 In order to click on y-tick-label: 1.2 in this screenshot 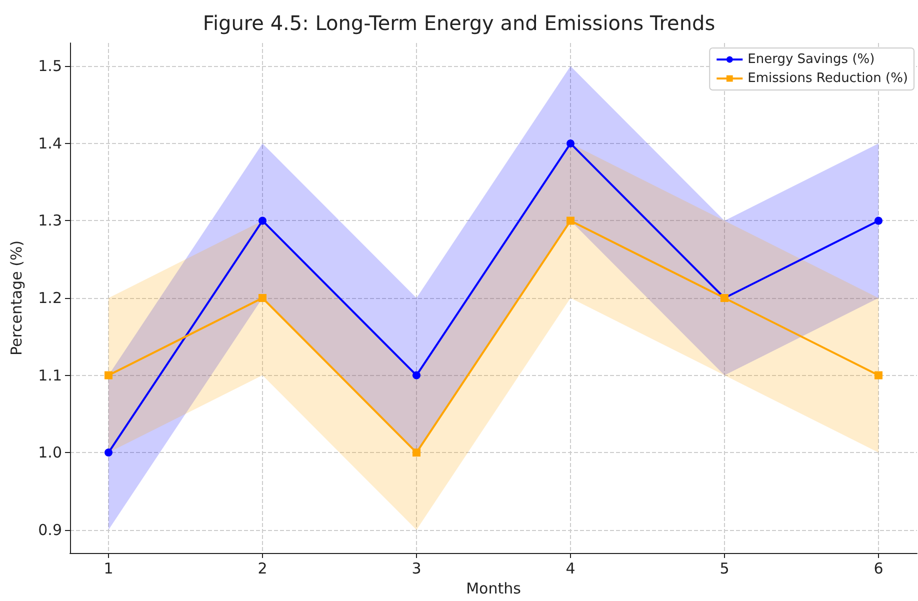, I will do `click(50, 298)`.